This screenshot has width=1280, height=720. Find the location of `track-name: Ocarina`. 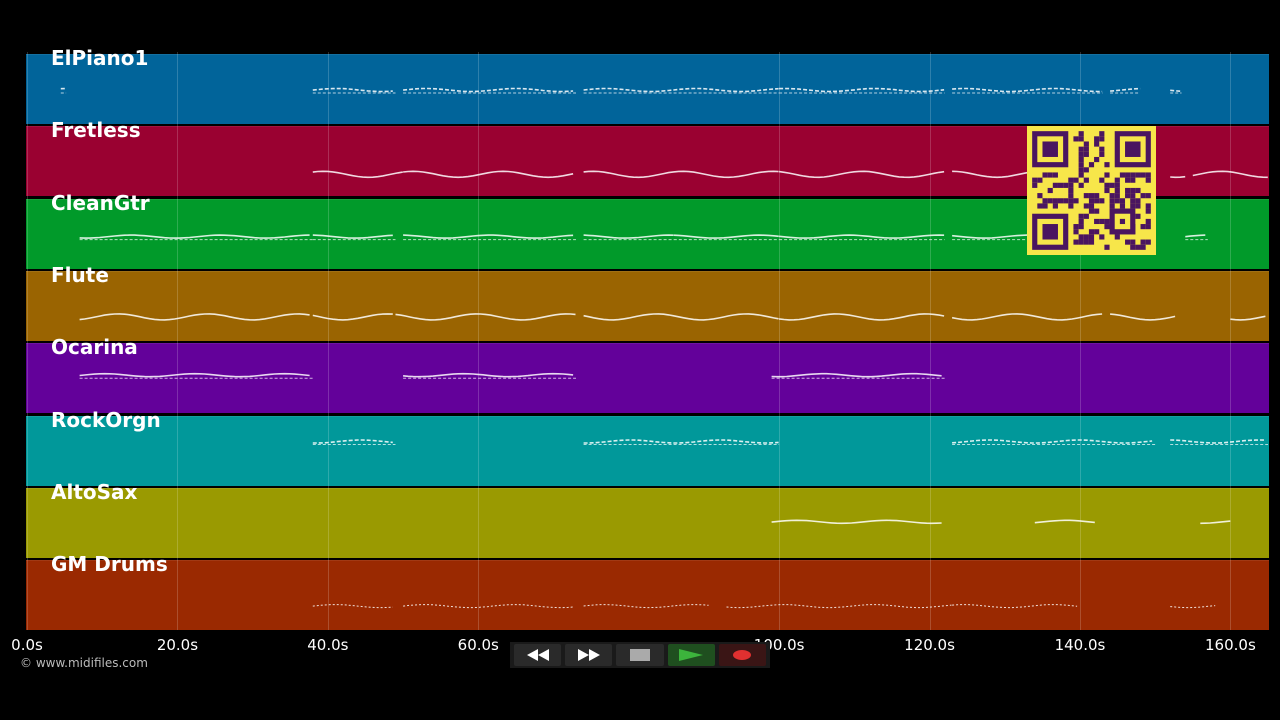

track-name: Ocarina is located at coordinates (94, 347).